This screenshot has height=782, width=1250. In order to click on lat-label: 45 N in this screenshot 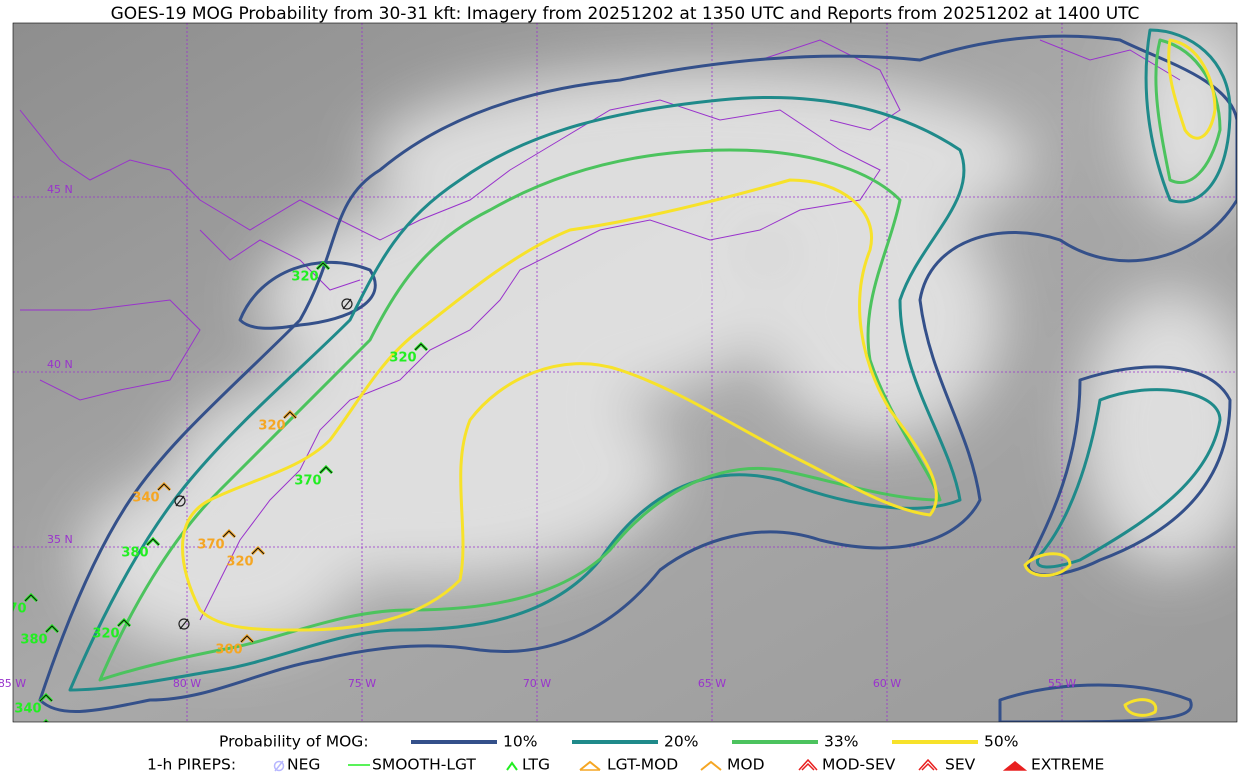, I will do `click(60, 189)`.